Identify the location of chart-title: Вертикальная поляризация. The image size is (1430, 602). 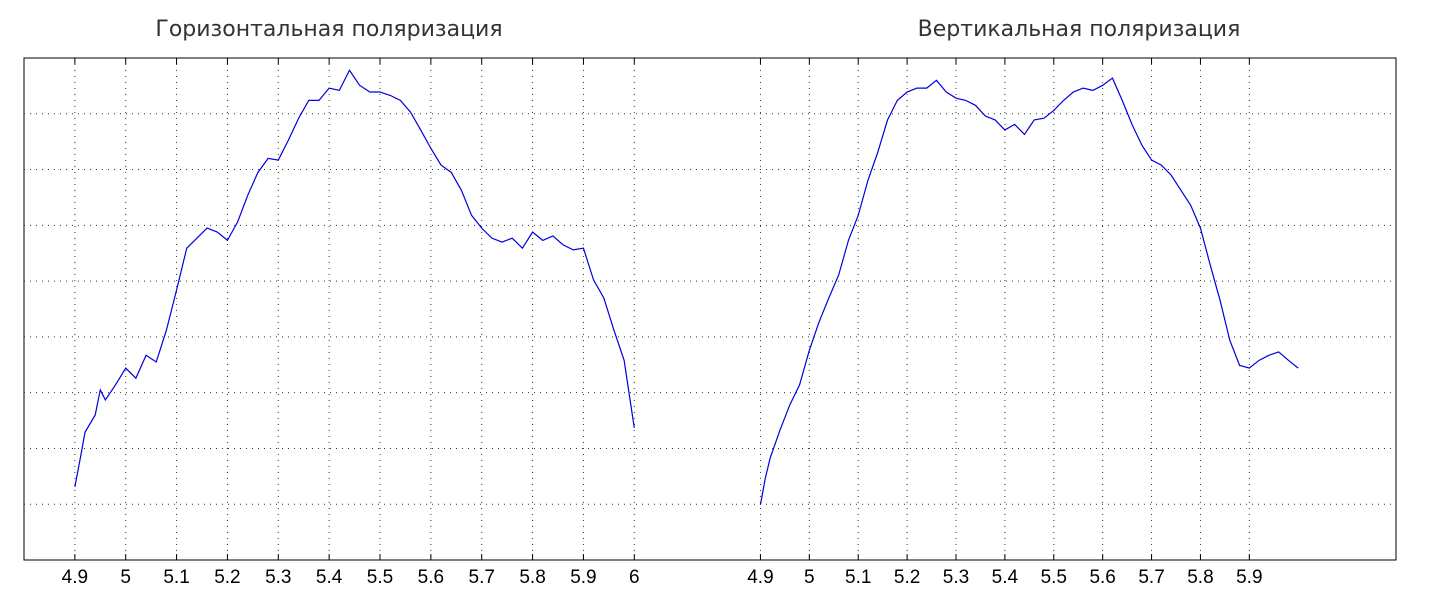
(1079, 29).